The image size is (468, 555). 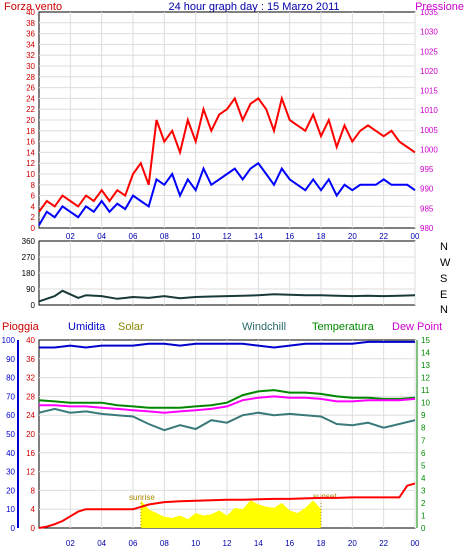 What do you see at coordinates (444, 247) in the screenshot?
I see `compass-n-top: N` at bounding box center [444, 247].